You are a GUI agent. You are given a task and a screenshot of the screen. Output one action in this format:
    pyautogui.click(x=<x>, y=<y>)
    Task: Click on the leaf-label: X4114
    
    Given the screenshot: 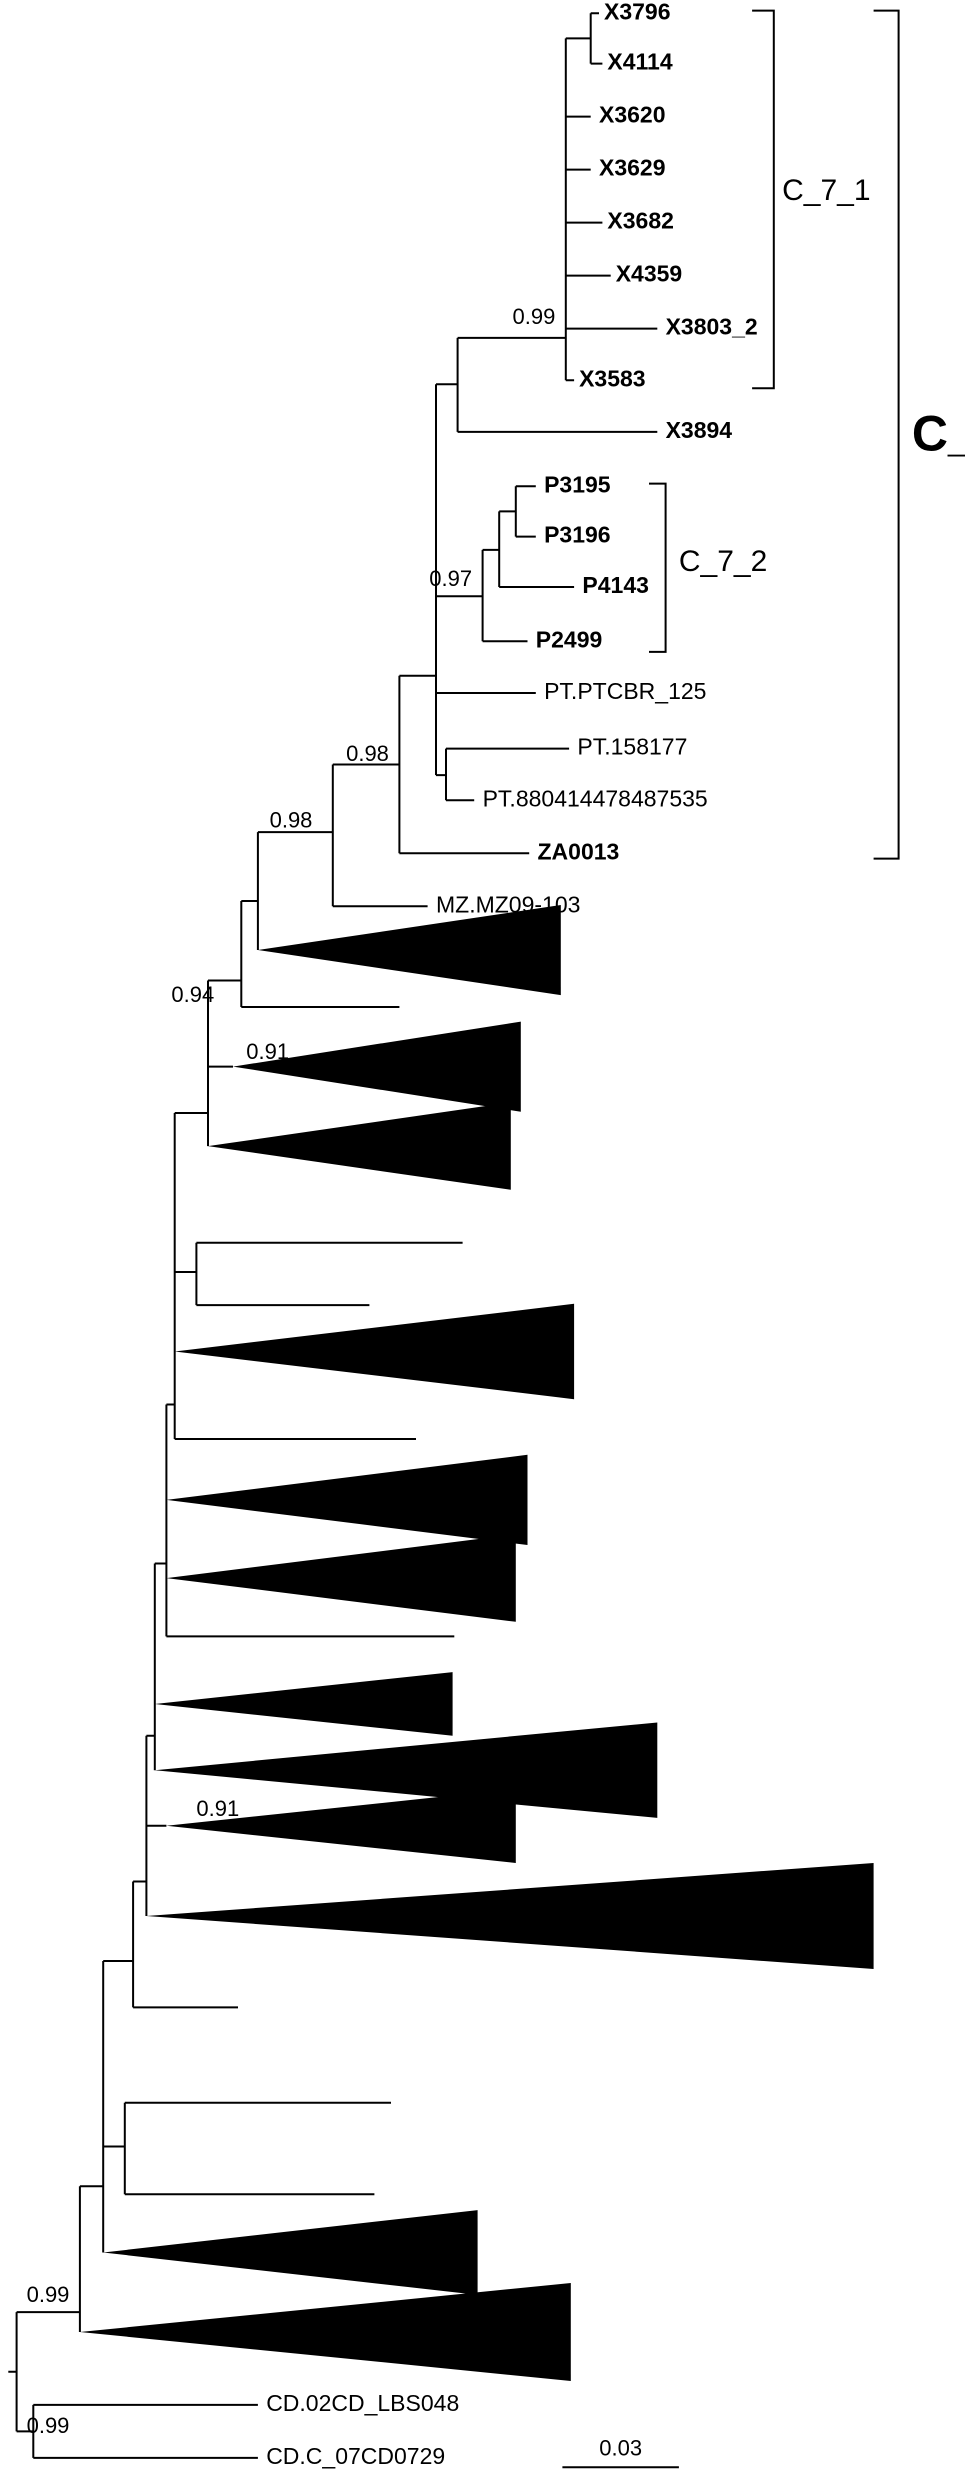 What is the action you would take?
    pyautogui.click(x=639, y=62)
    